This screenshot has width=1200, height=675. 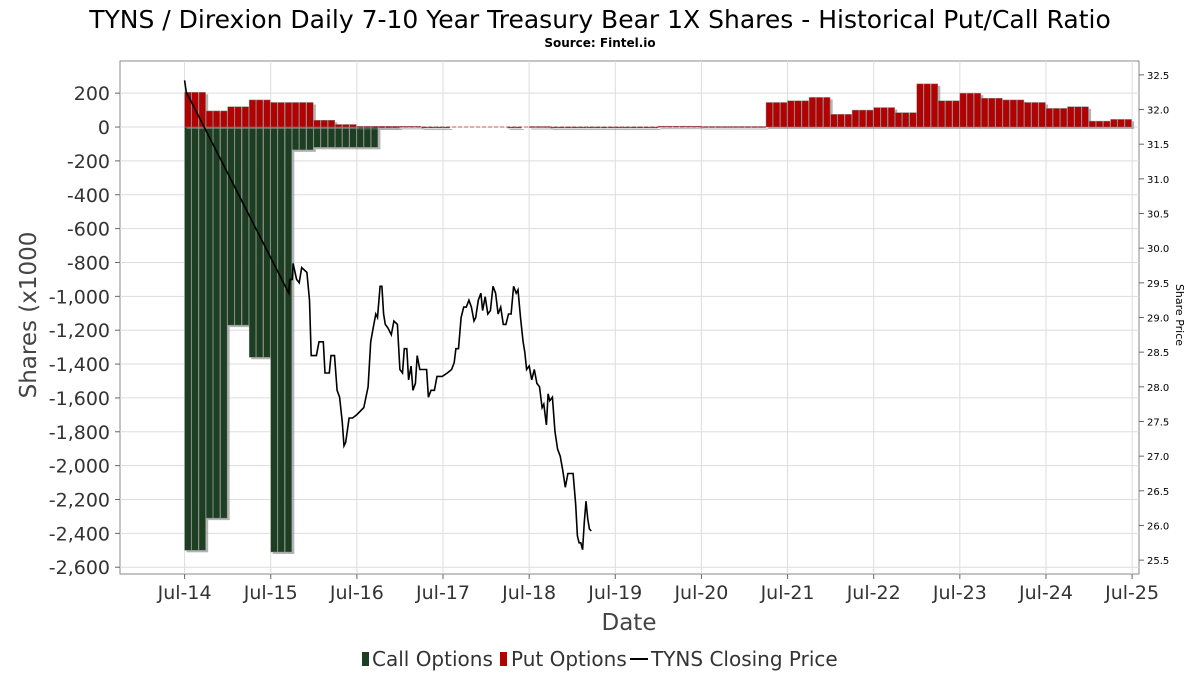 I want to click on legend-price-label: TYNS Closing Price, so click(x=744, y=659).